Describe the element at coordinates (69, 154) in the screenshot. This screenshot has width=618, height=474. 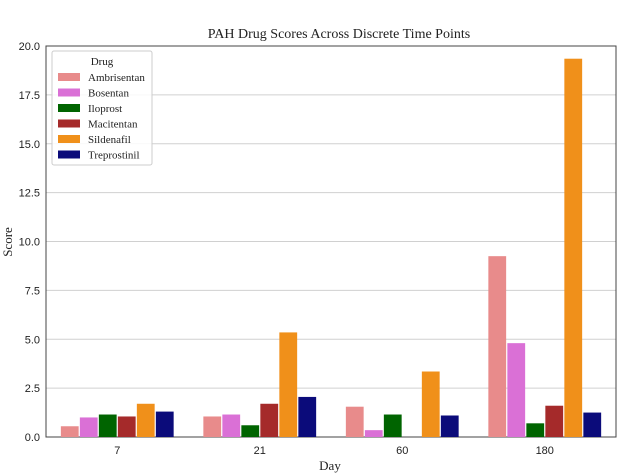
I see `legend-swatch-treprostinil` at that location.